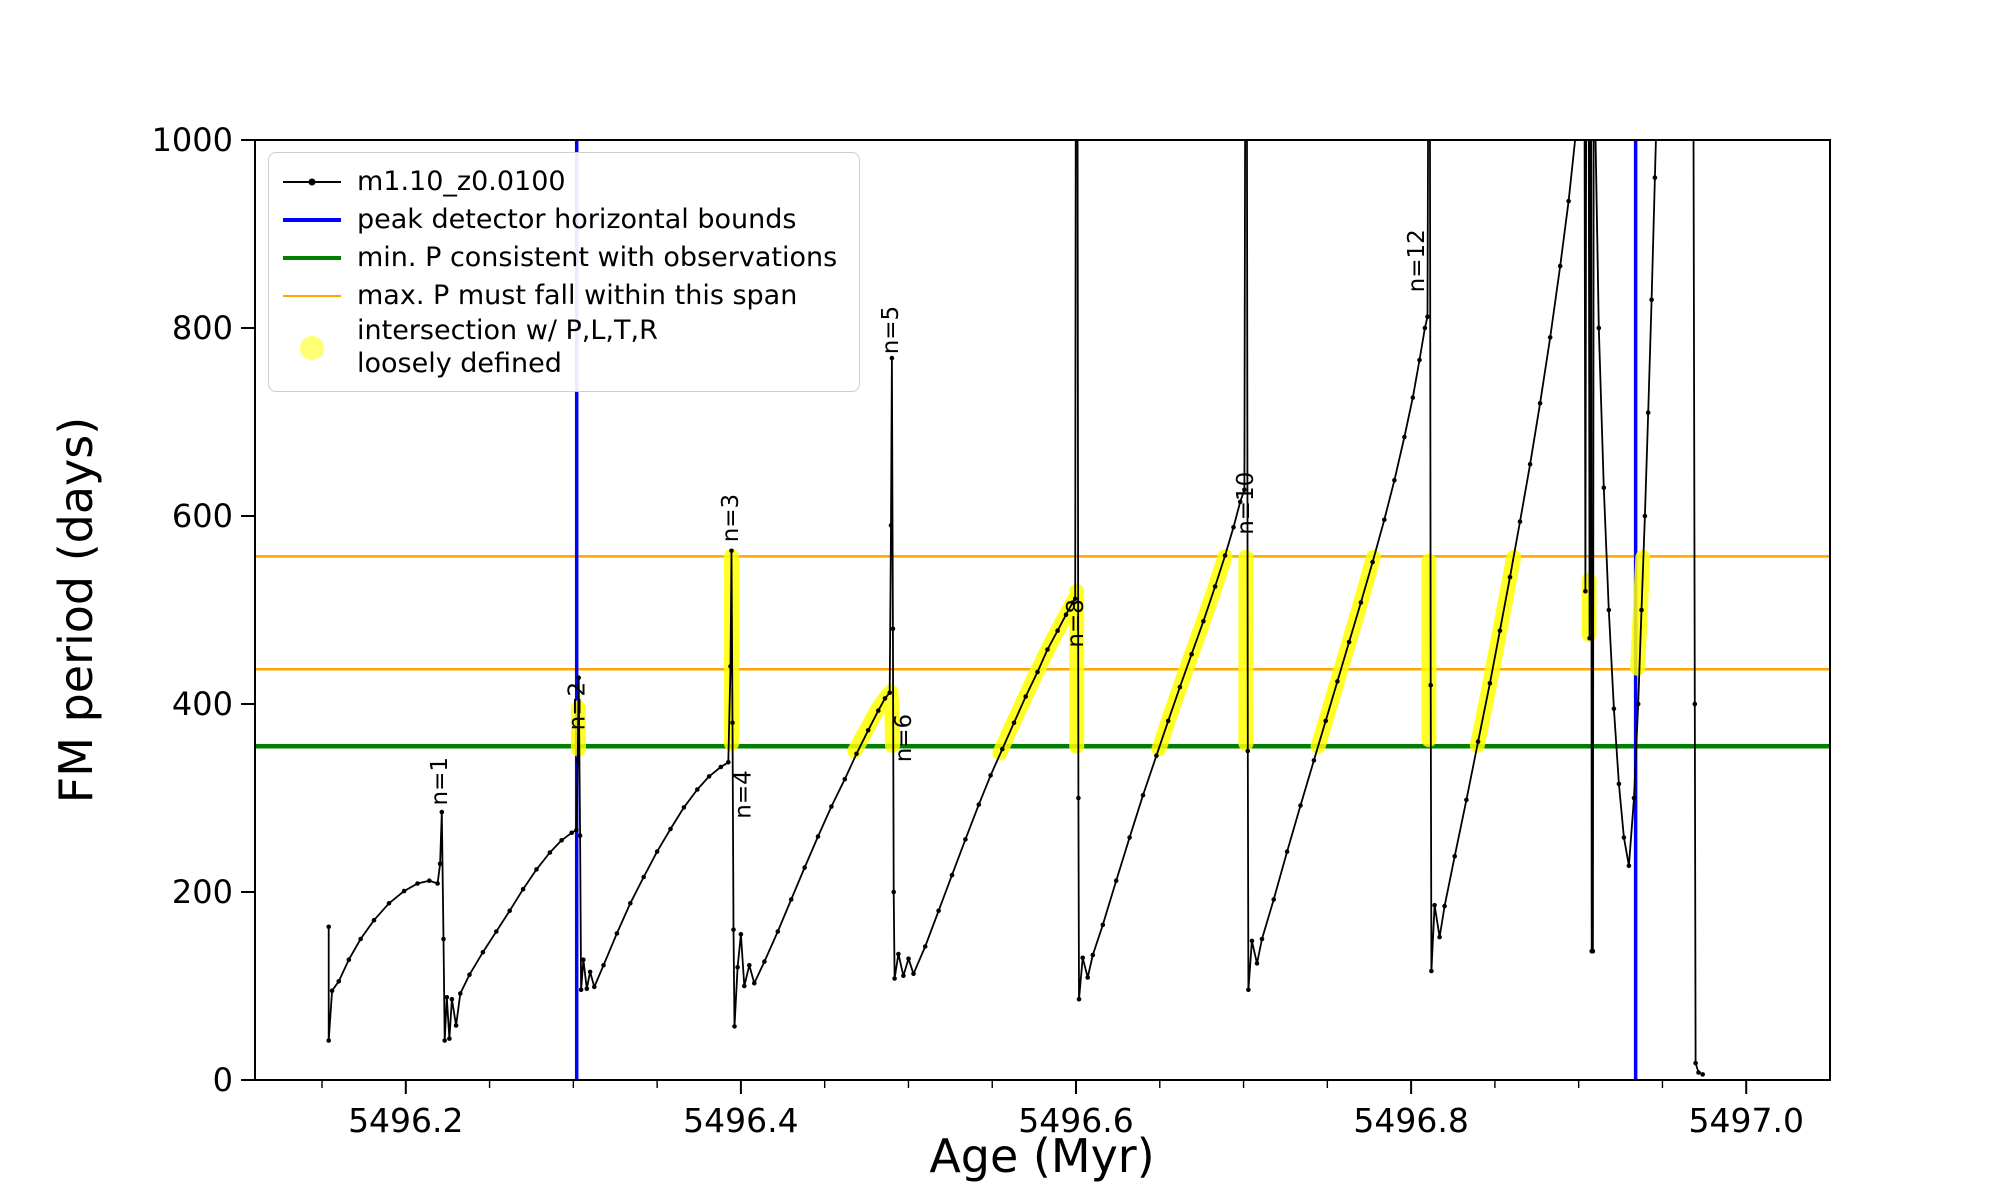 This screenshot has height=1200, width=2000. Describe the element at coordinates (202, 704) in the screenshot. I see `y-tick-label: 400` at that location.